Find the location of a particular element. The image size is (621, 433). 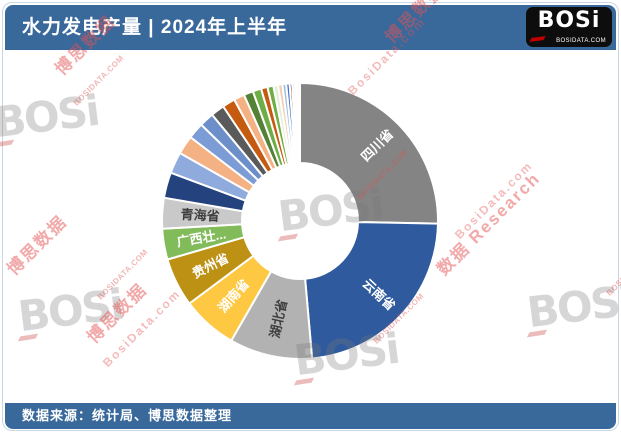

logo-site-label: BOSIDATA.COM is located at coordinates (581, 41).